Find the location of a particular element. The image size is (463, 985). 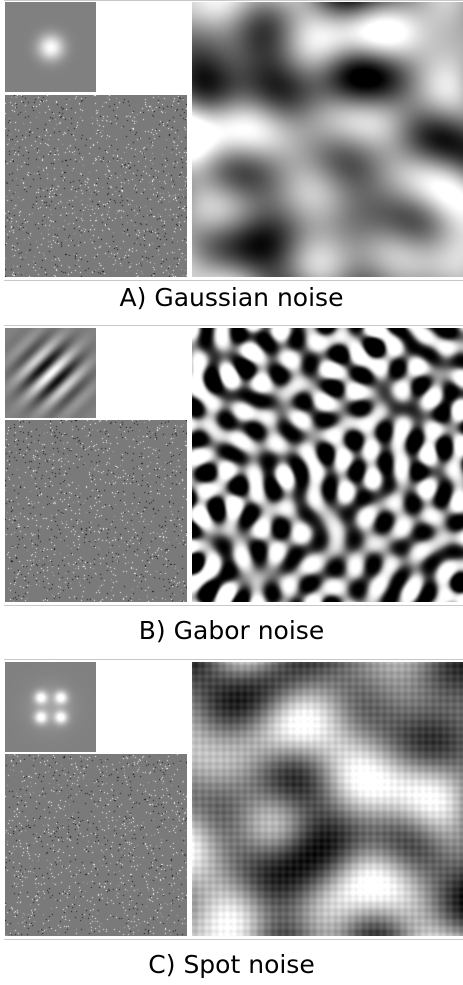

separator-top is located at coordinates (233, 0).